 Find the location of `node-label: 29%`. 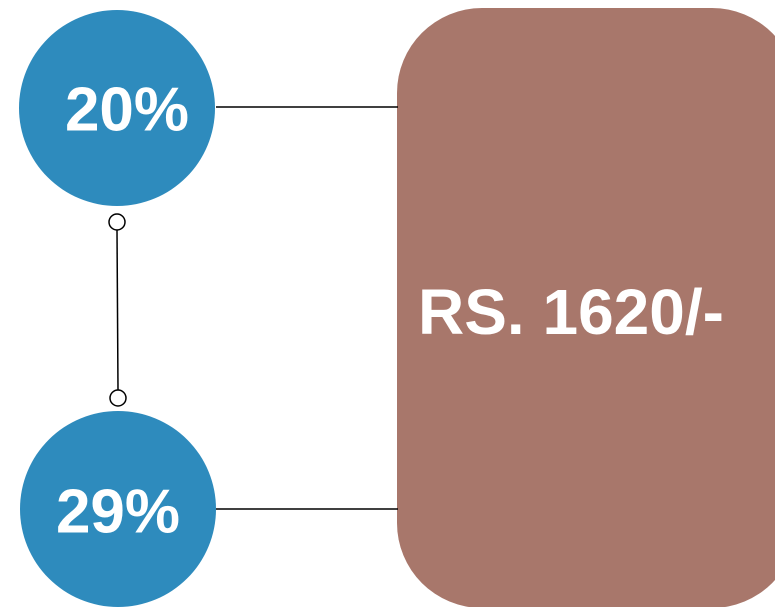

node-label: 29% is located at coordinates (118, 512).